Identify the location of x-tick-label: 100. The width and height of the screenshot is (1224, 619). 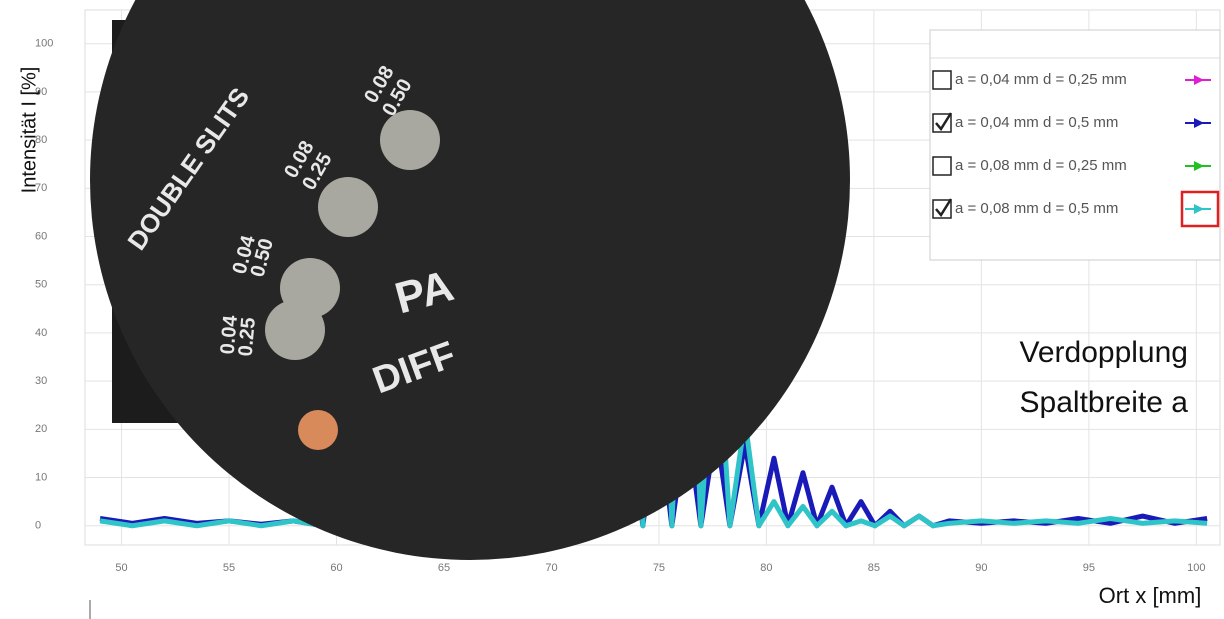
(1196, 568).